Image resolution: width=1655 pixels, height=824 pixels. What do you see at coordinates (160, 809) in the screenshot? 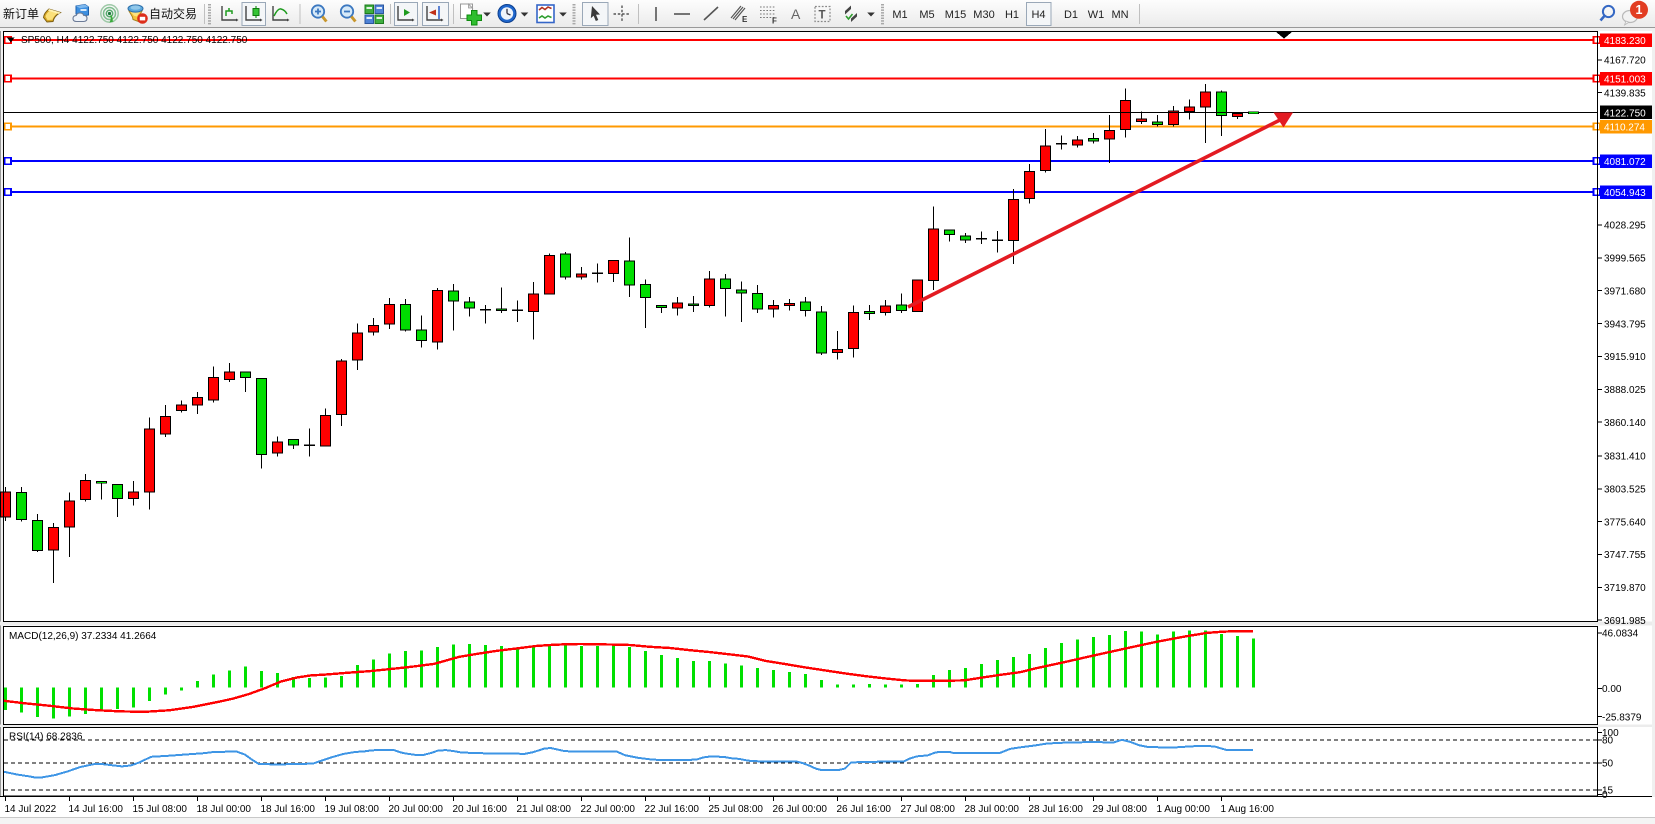
I see `svg-text: 15 Jul 08:00` at bounding box center [160, 809].